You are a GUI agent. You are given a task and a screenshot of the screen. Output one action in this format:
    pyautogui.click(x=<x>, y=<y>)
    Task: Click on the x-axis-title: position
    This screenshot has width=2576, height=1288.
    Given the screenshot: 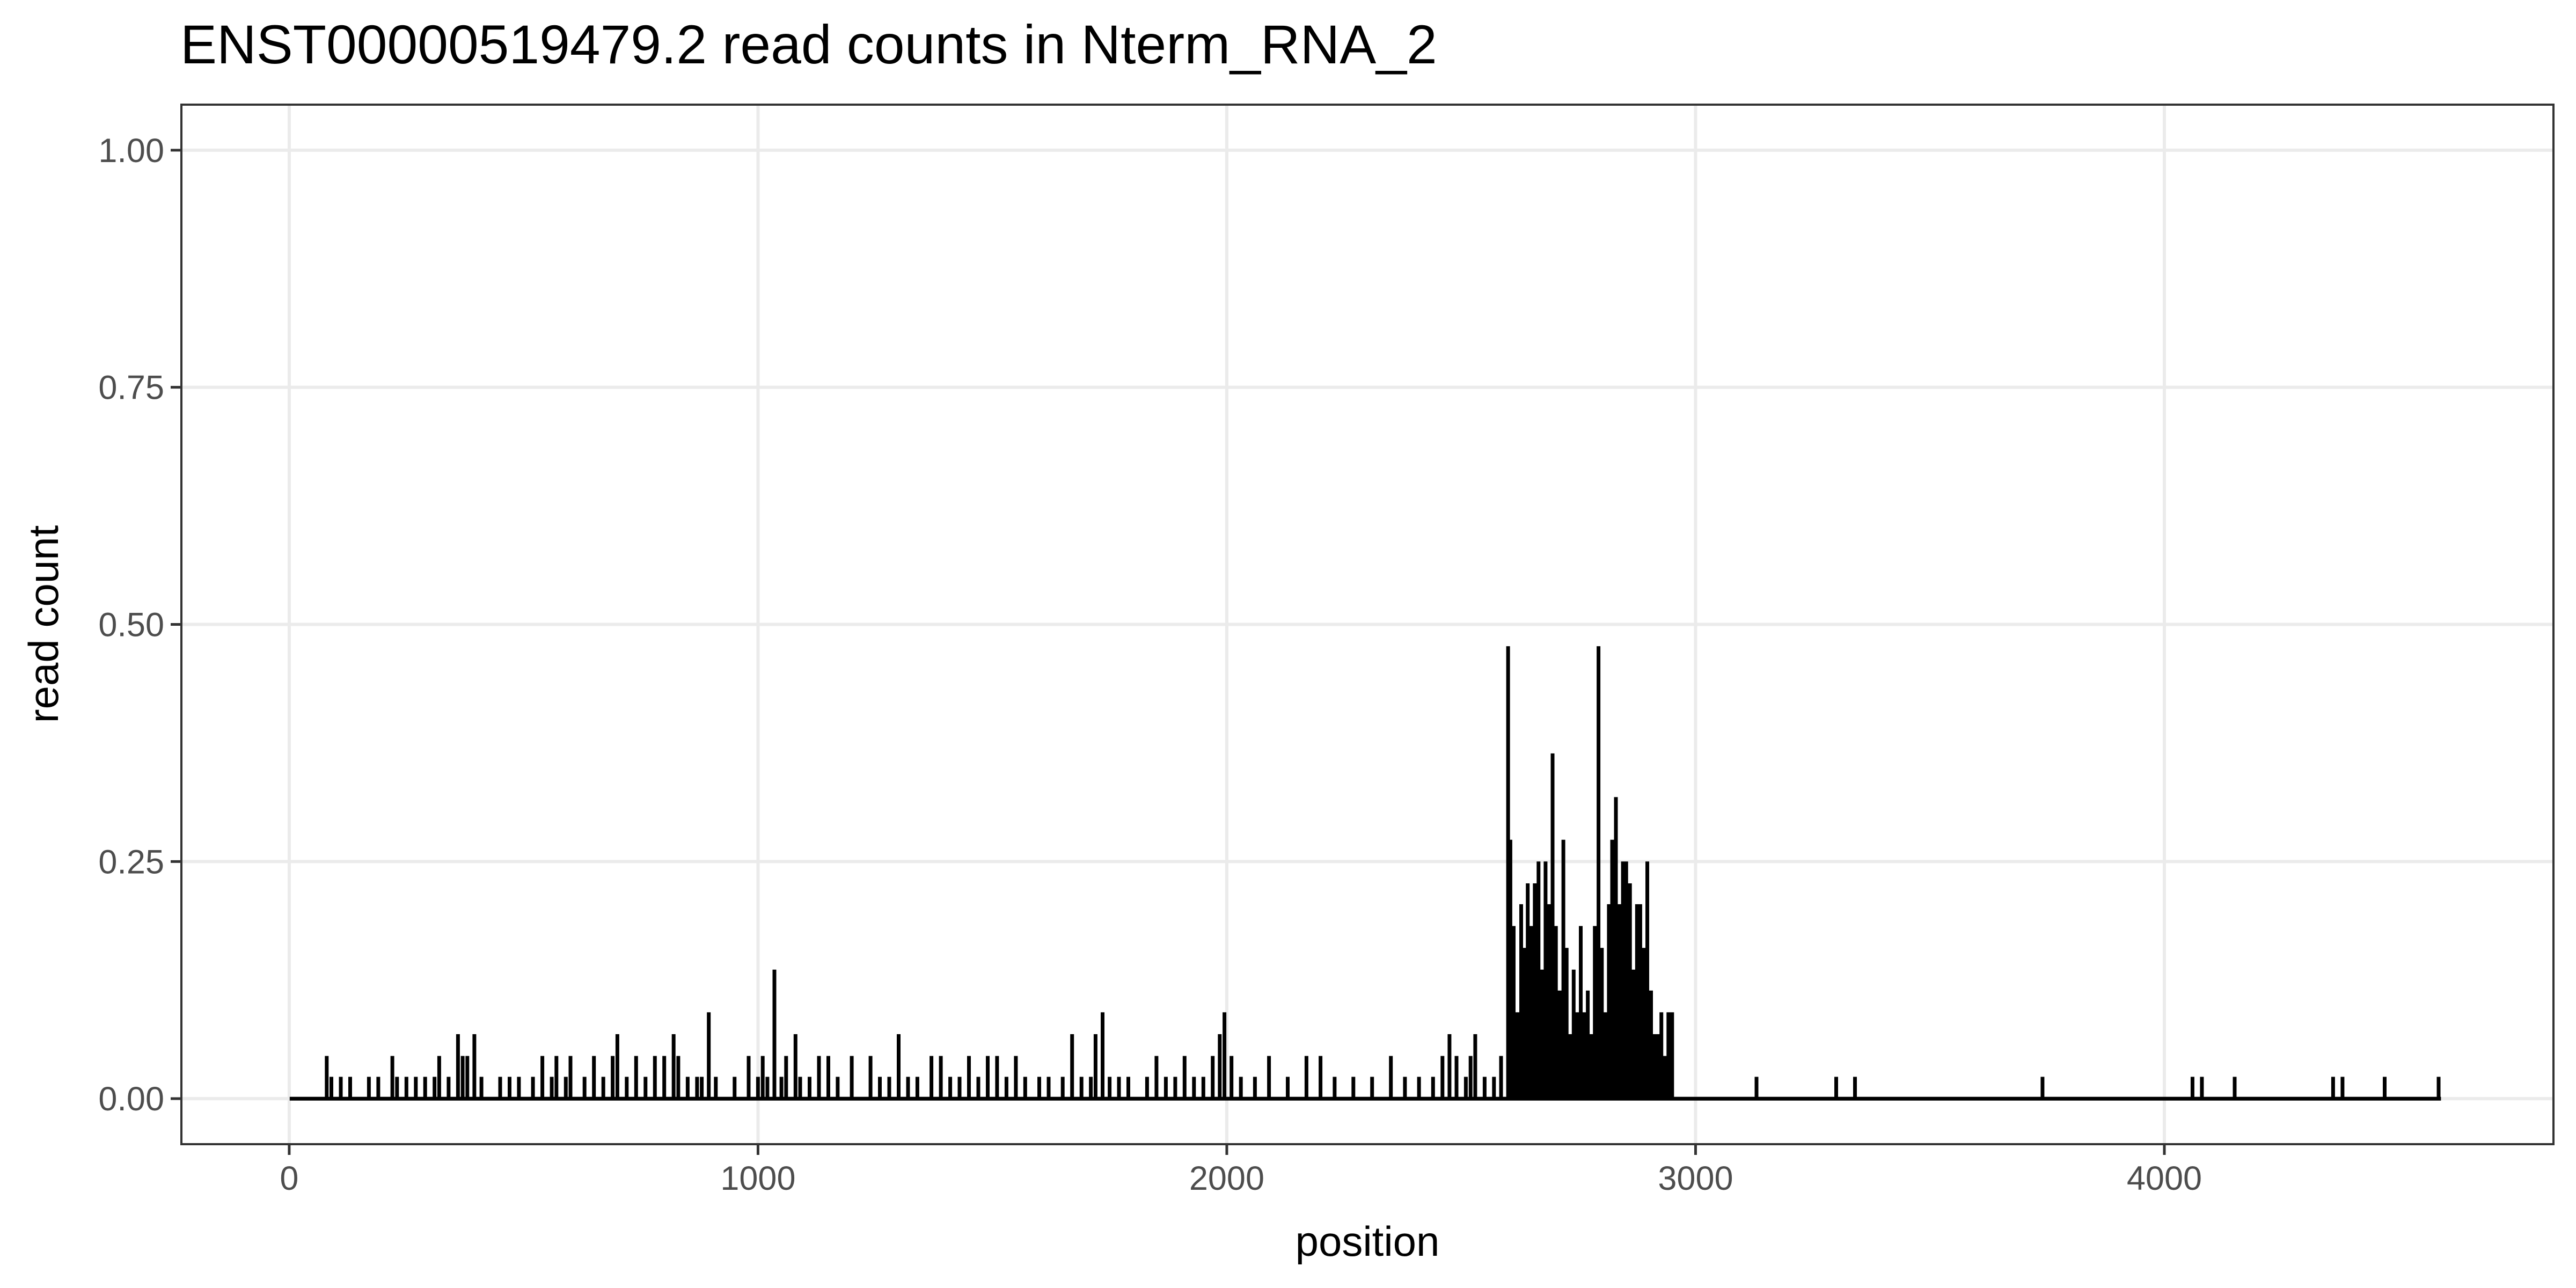 What is the action you would take?
    pyautogui.click(x=1368, y=1241)
    